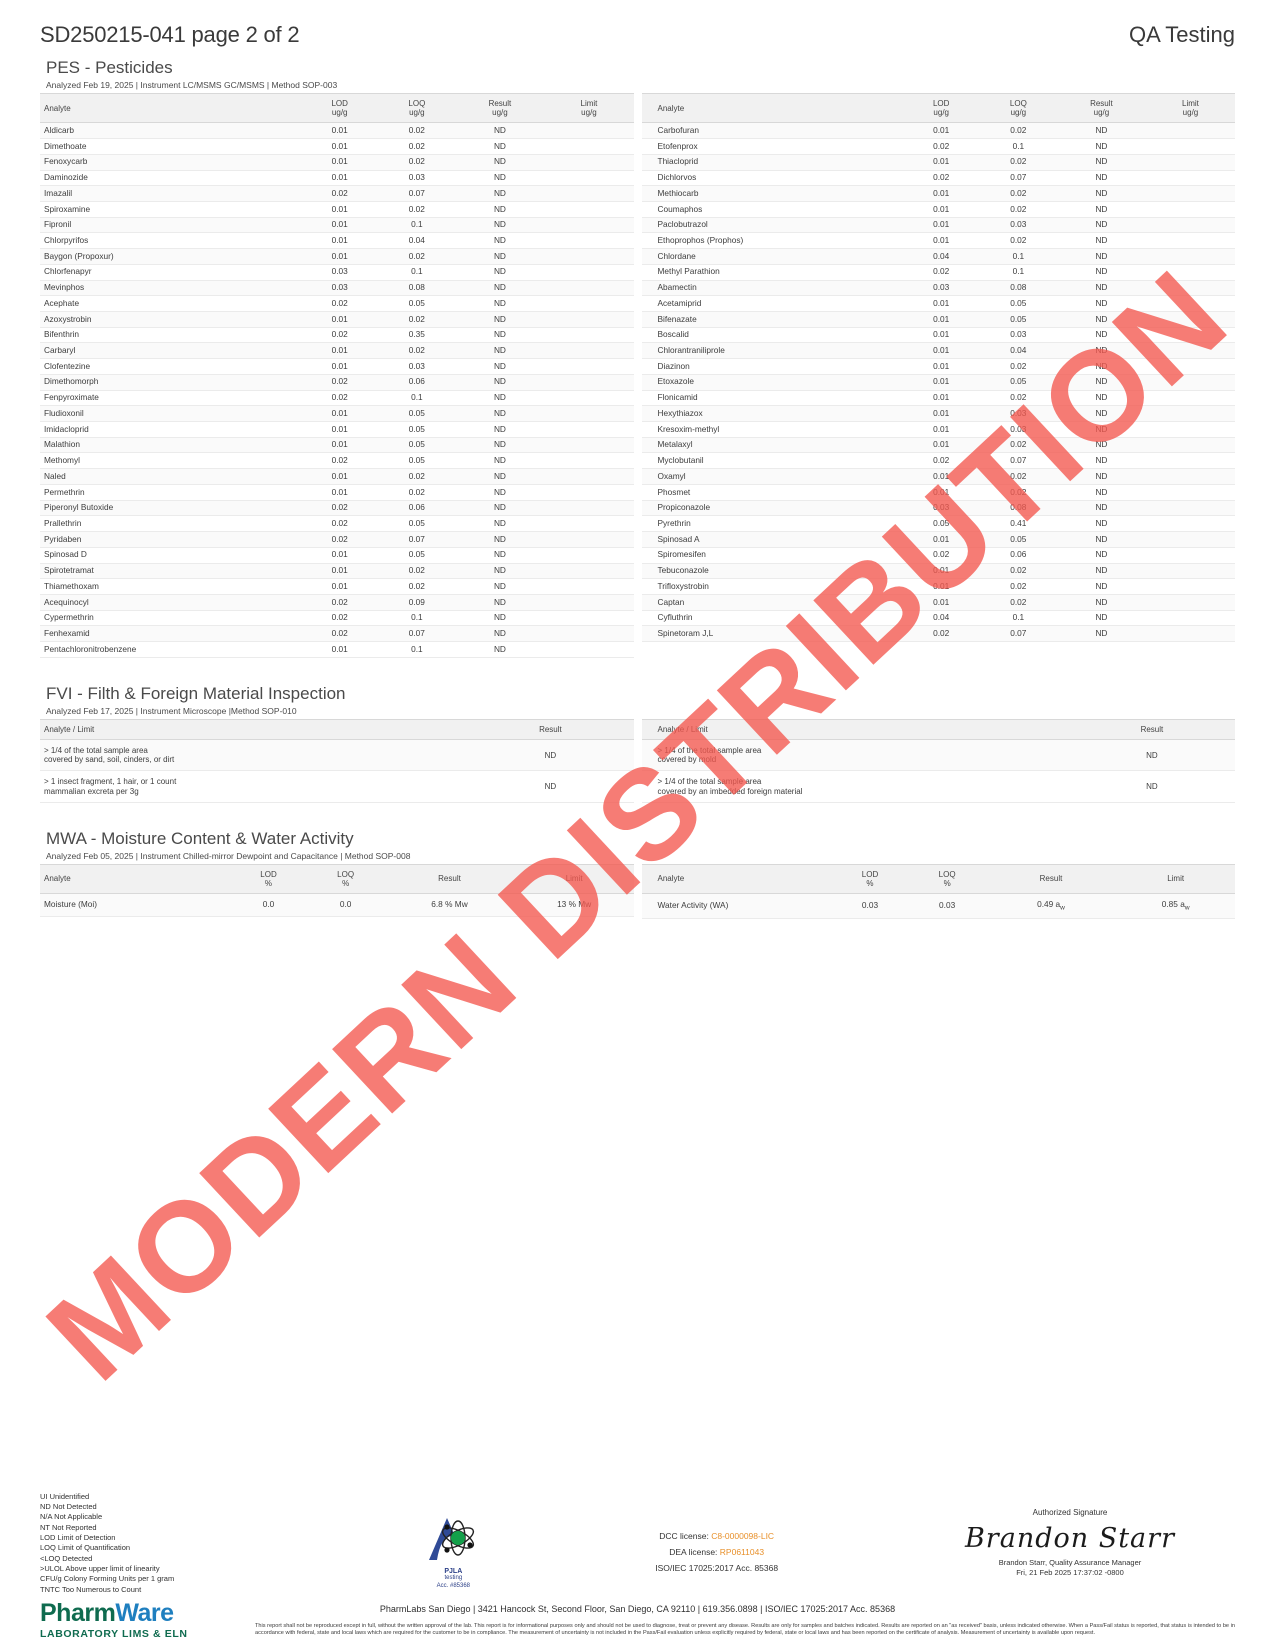  What do you see at coordinates (772, 272) in the screenshot?
I see `cell-analyte: Methyl Parathion` at bounding box center [772, 272].